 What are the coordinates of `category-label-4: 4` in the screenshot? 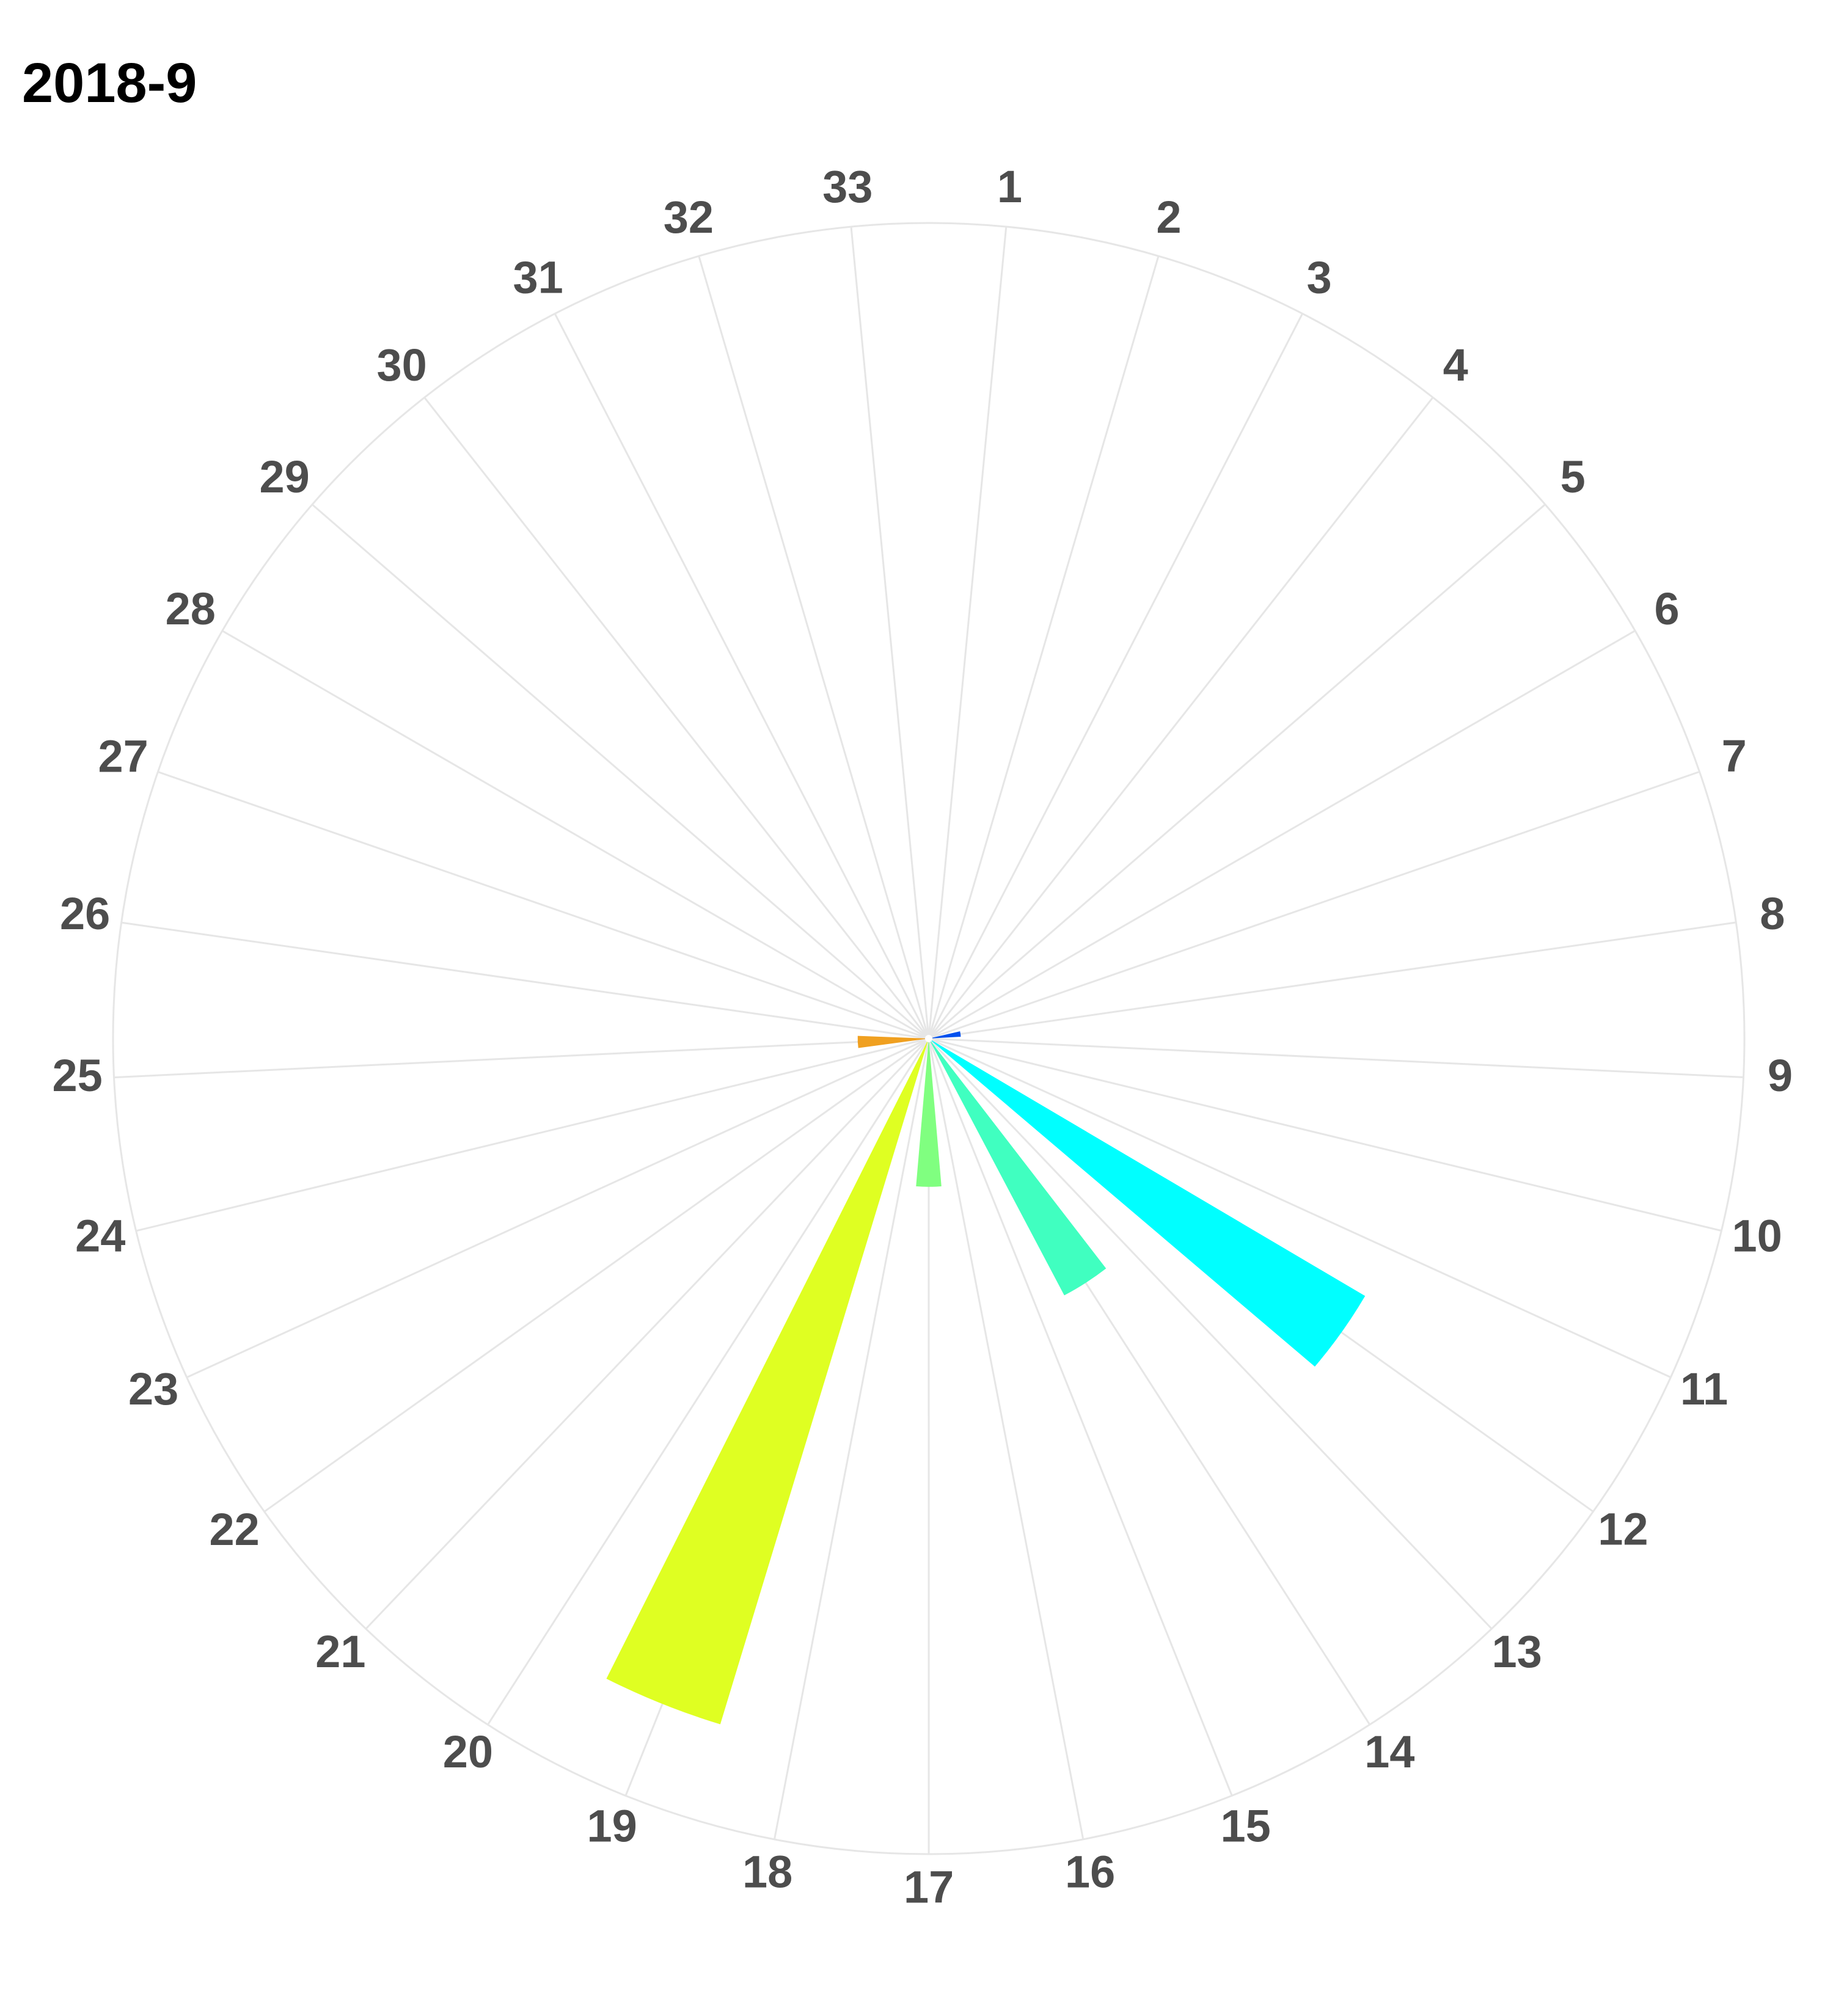 It's located at (1455, 365).